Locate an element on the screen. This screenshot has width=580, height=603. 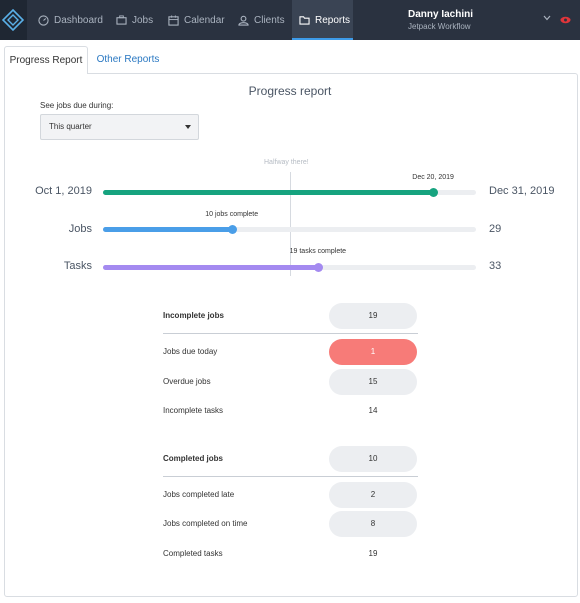
incomplete-jobs-row: Incomplete jobs 19 is located at coordinates (290, 316).